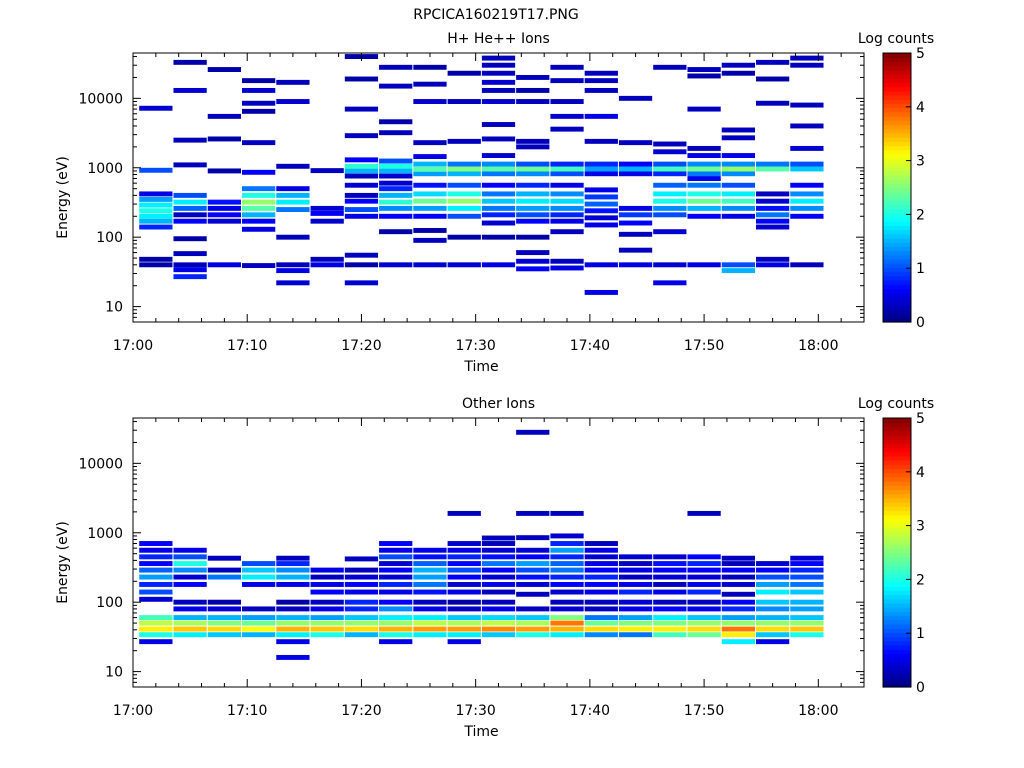  Describe the element at coordinates (63, 562) in the screenshot. I see `y-axis-label: Energy (eV)` at that location.